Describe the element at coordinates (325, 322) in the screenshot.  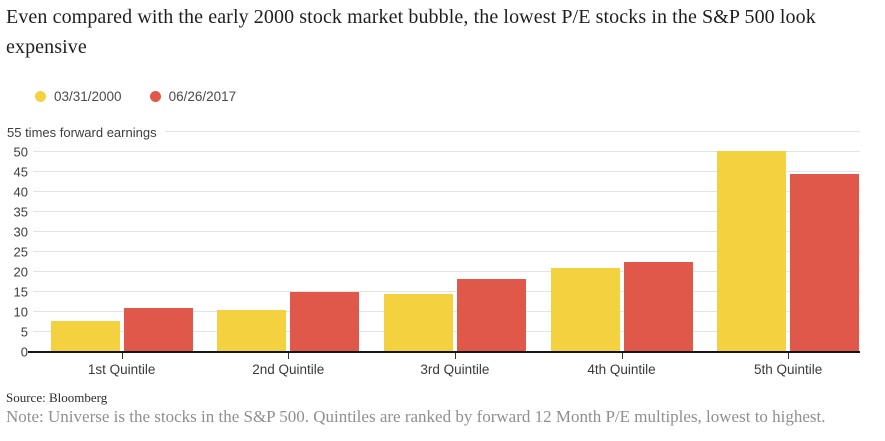
I see `bar-06-26-2017-2nd-quintile` at that location.